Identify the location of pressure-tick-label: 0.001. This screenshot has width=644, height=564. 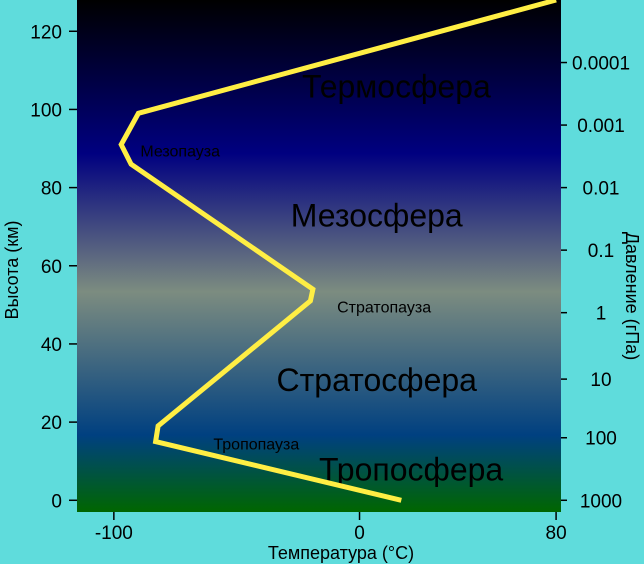
(601, 126).